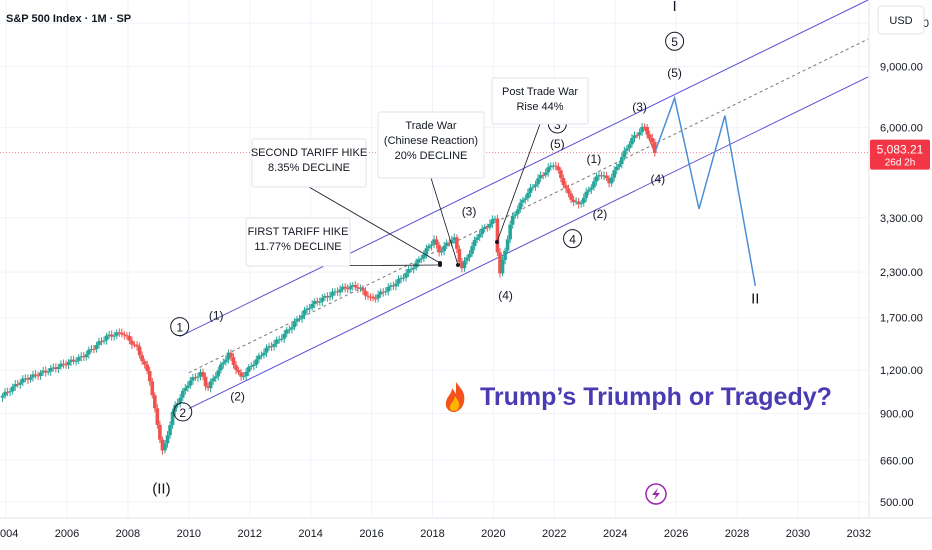 This screenshot has height=550, width=932. I want to click on callout-text: Rise 44%, so click(539, 107).